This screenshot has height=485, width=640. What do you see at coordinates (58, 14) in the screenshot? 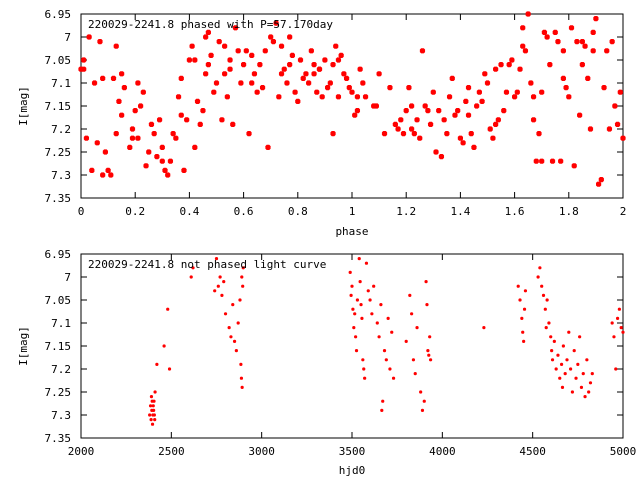
I see `y-tick-label: 6.95` at bounding box center [58, 14].